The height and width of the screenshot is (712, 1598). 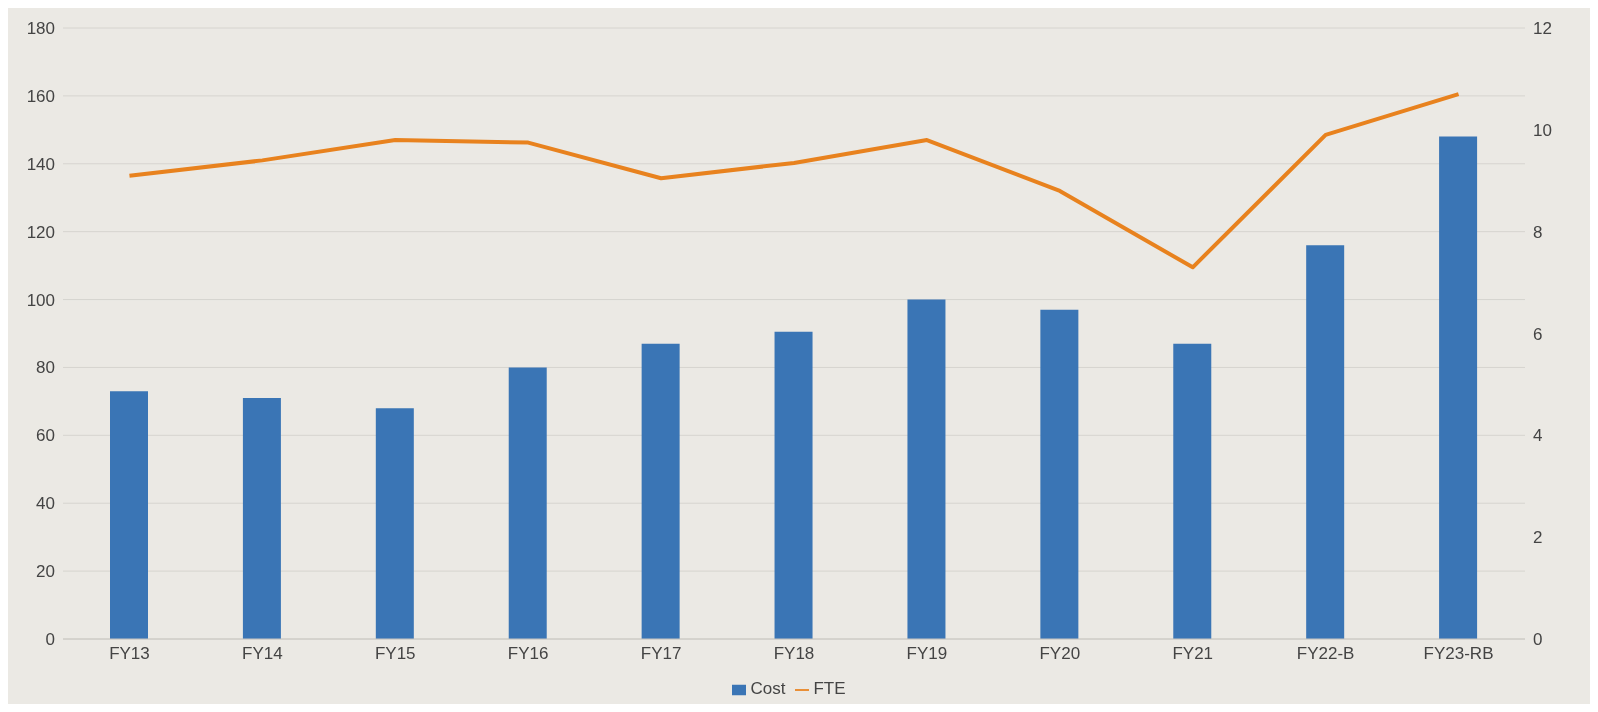 I want to click on x-tick-label: FY19, so click(x=927, y=654).